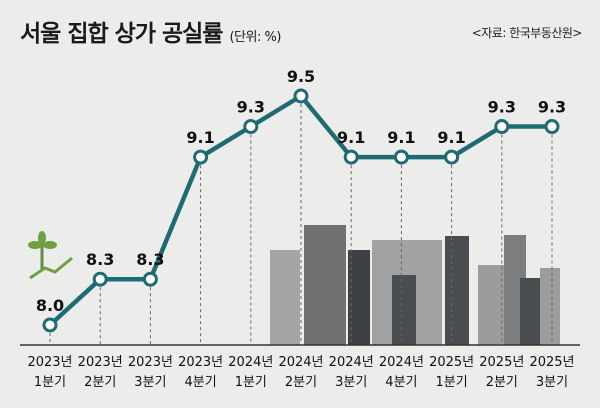  Describe the element at coordinates (121, 34) in the screenshot. I see `title-text: 서울 집합 상가 공실률` at that location.